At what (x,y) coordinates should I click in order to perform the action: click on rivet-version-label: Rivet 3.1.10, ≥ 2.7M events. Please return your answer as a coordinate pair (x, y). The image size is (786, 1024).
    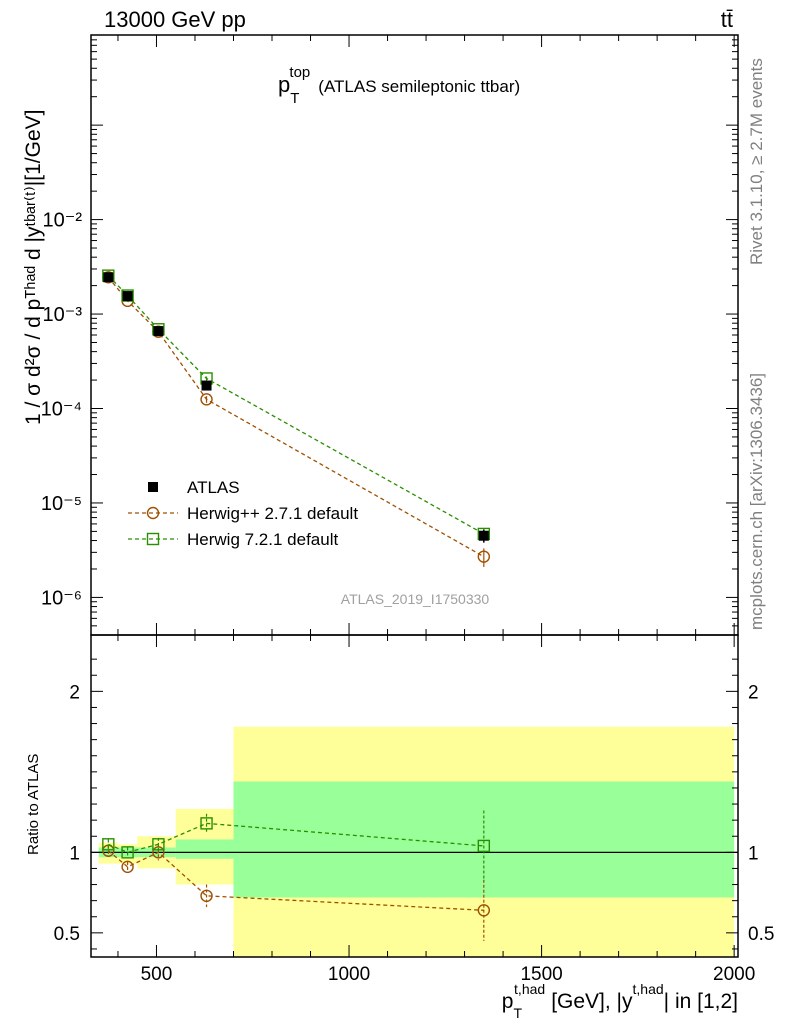
    Looking at the image, I should click on (756, 161).